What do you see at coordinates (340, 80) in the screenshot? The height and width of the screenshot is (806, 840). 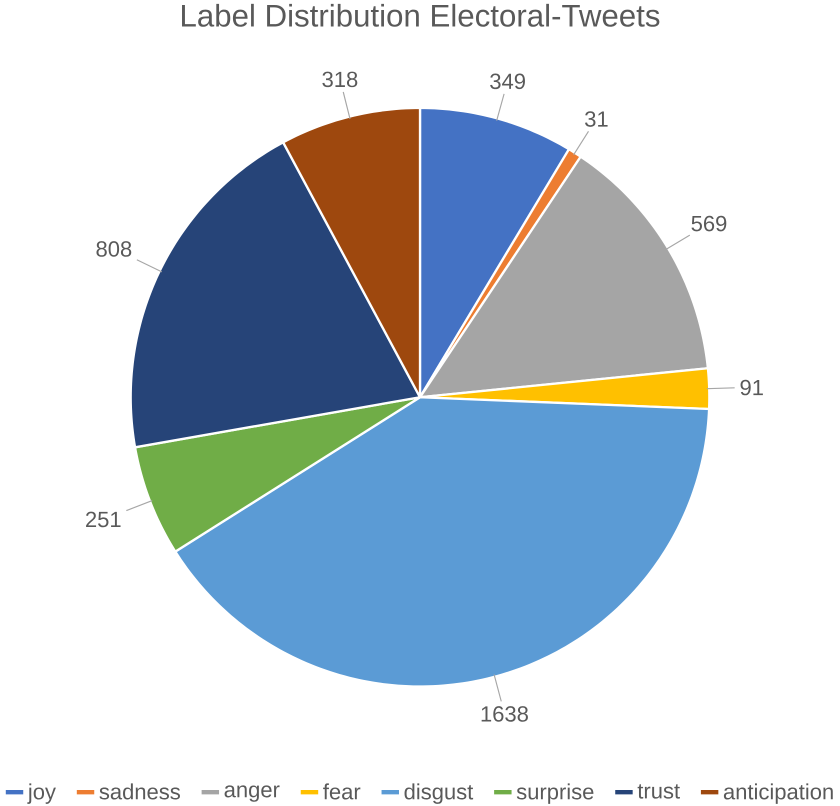 I see `data-label: 318` at bounding box center [340, 80].